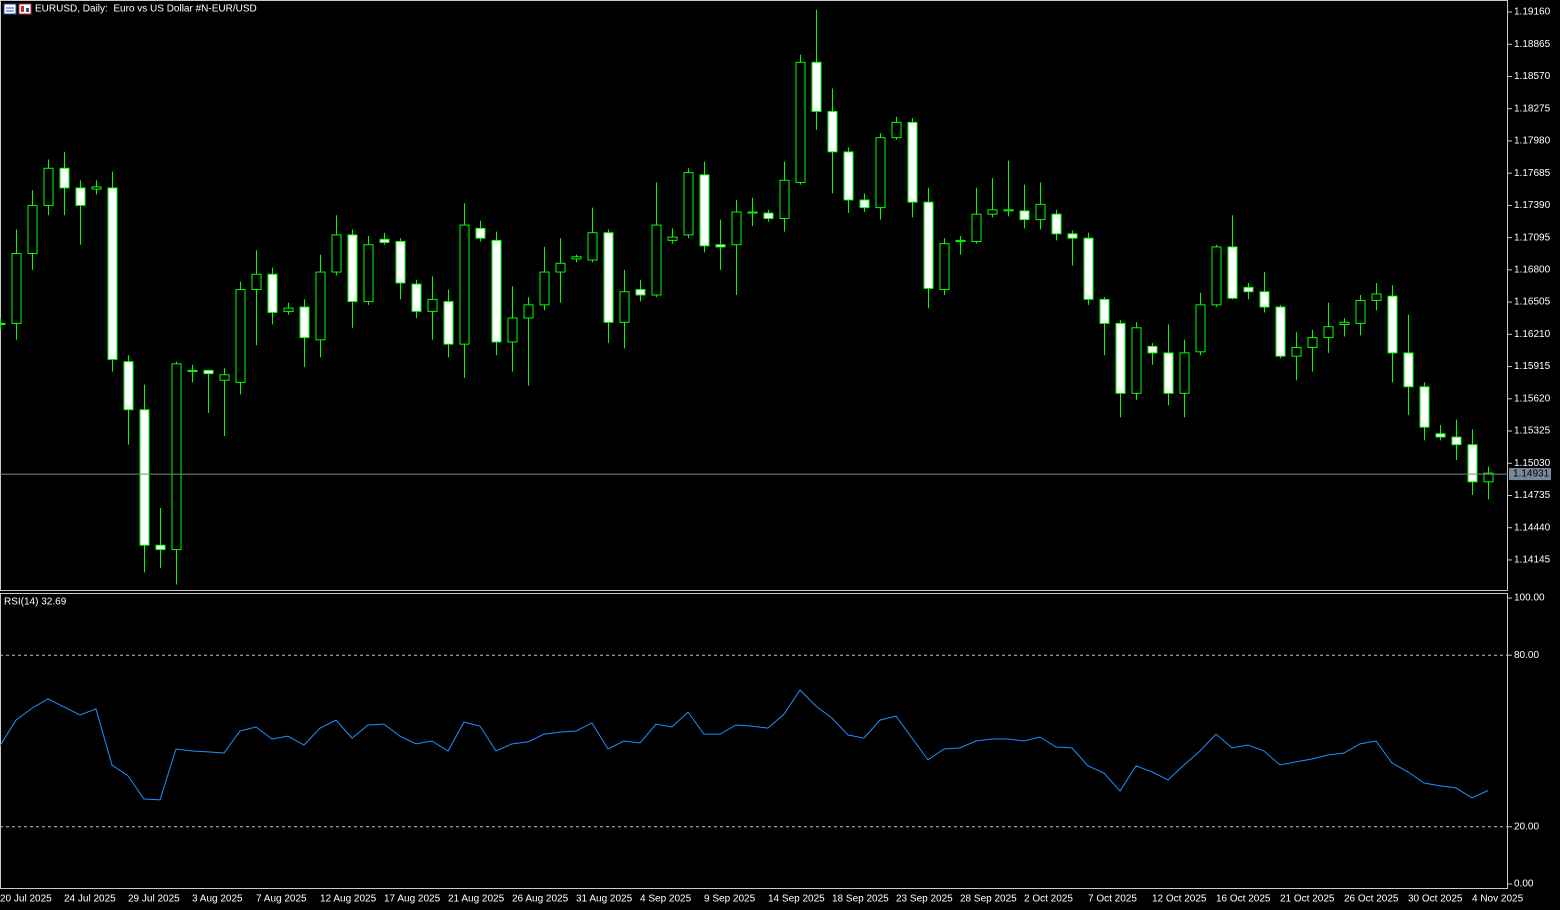  Describe the element at coordinates (1112, 899) in the screenshot. I see `x-tick-label: 7 Oct 2025` at that location.